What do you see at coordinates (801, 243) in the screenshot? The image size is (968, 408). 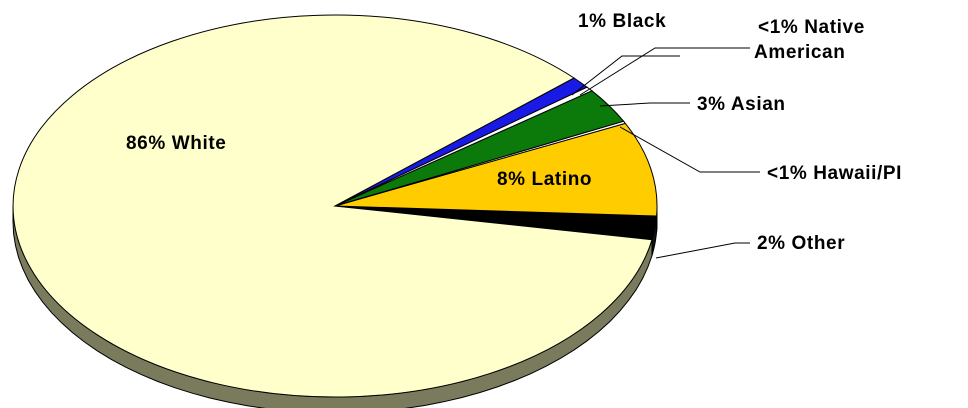 I see `label-other: 2% Other` at bounding box center [801, 243].